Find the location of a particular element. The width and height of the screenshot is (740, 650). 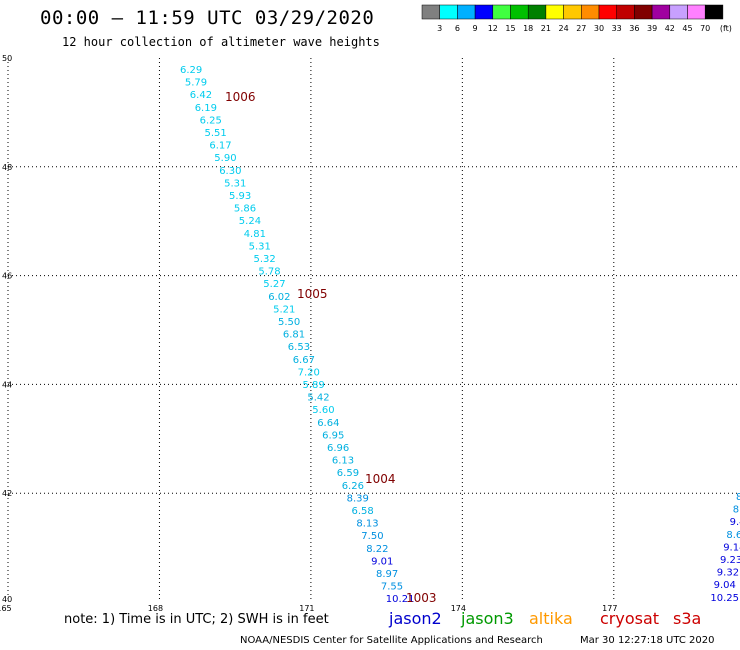

swh-observation: 9.14 is located at coordinates (731, 547).